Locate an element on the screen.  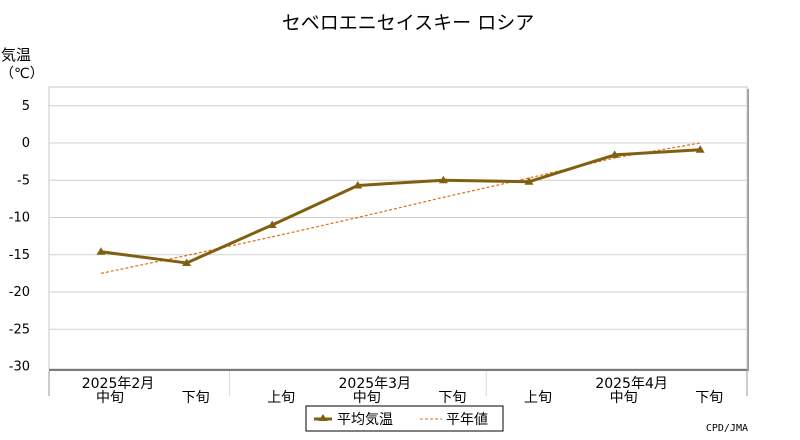
y-axis-label-line1: 気温 is located at coordinates (16, 55).